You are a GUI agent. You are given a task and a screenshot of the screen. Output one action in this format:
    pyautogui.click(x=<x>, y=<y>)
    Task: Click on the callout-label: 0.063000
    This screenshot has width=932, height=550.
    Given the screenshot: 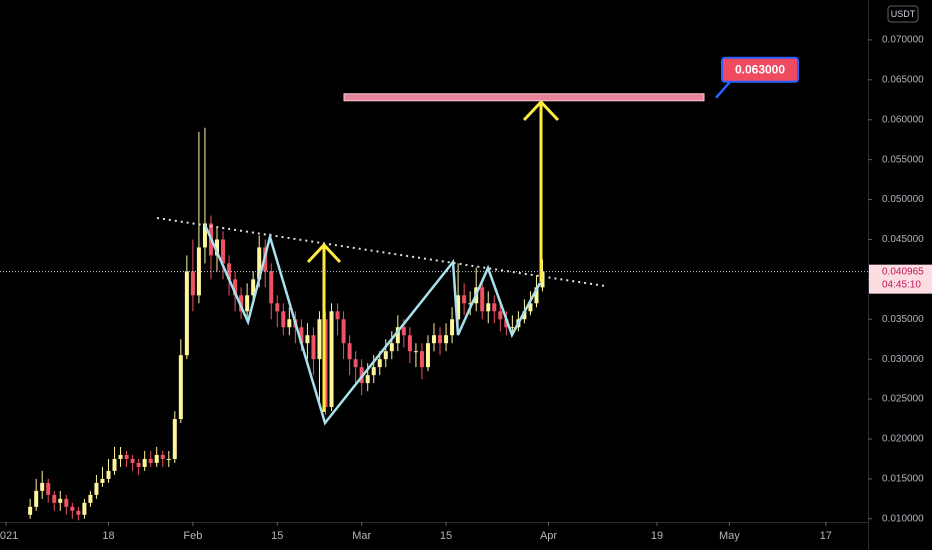 What is the action you would take?
    pyautogui.click(x=760, y=69)
    